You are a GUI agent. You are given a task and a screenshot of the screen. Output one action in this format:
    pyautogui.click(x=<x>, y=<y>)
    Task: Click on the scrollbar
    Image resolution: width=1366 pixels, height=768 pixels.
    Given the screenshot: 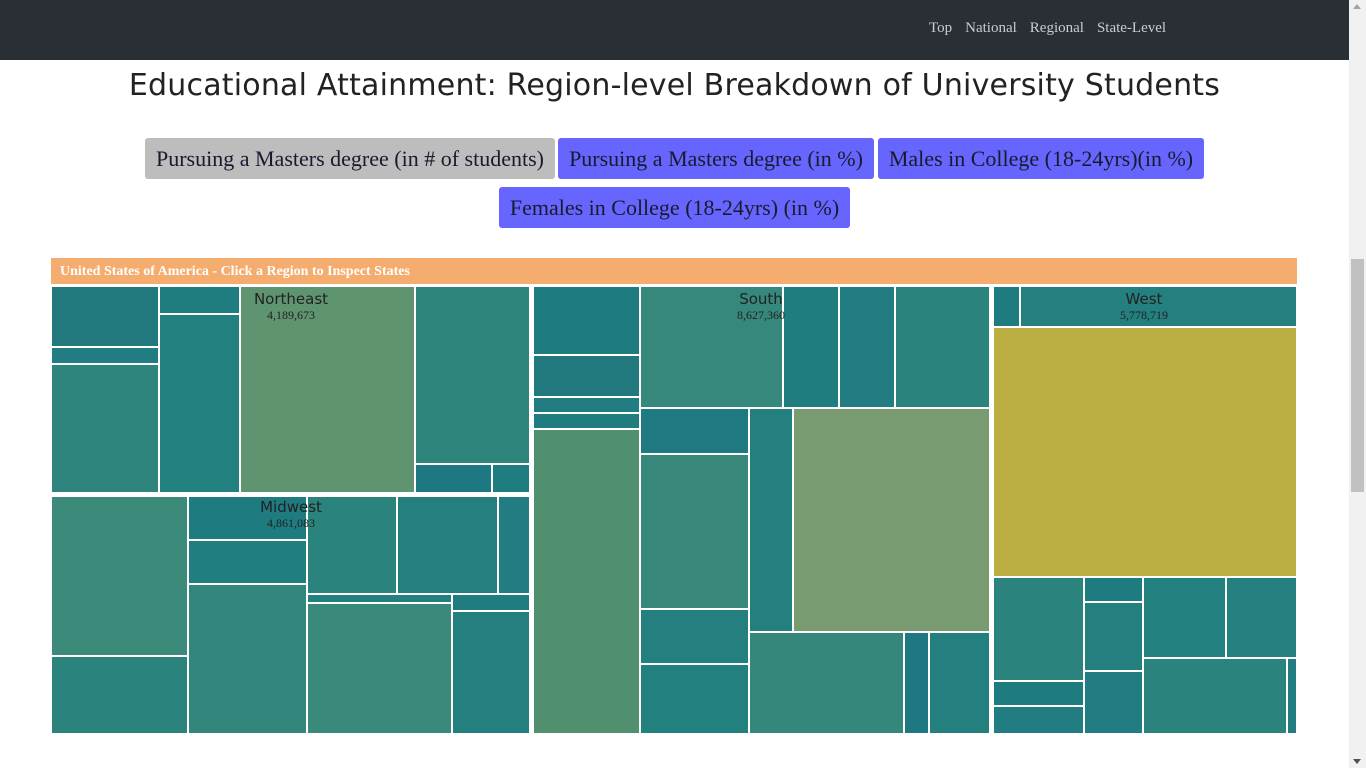 What is the action you would take?
    pyautogui.click(x=1357, y=384)
    